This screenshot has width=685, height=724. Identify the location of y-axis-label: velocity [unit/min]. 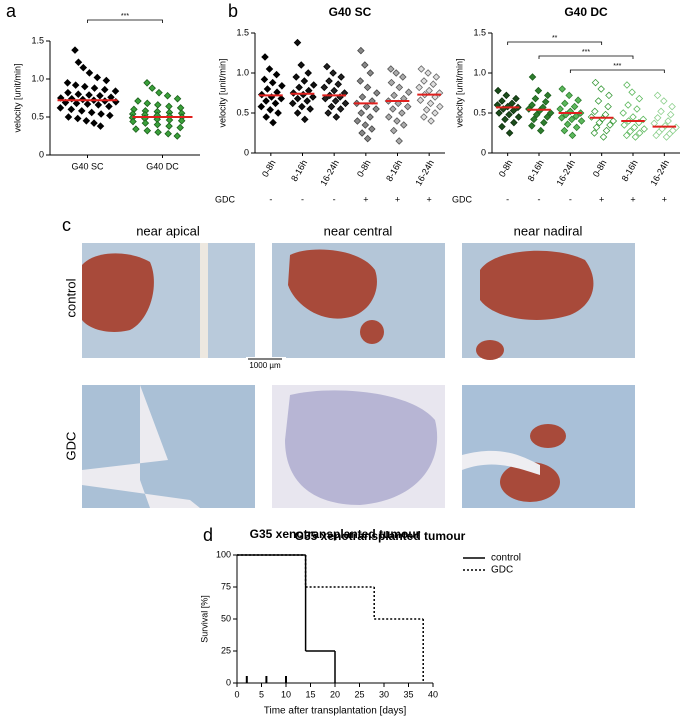
(459, 92).